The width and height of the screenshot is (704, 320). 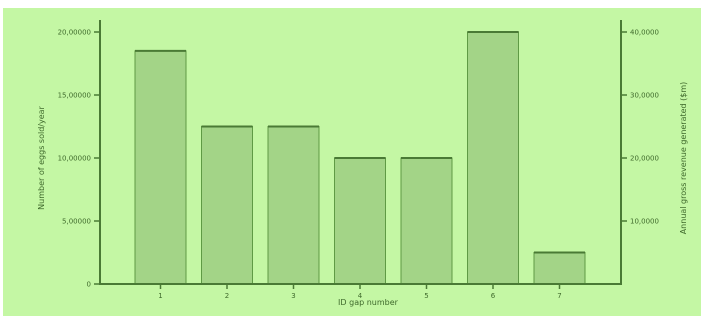 I want to click on right-tick-label: 40,0000, so click(x=644, y=33).